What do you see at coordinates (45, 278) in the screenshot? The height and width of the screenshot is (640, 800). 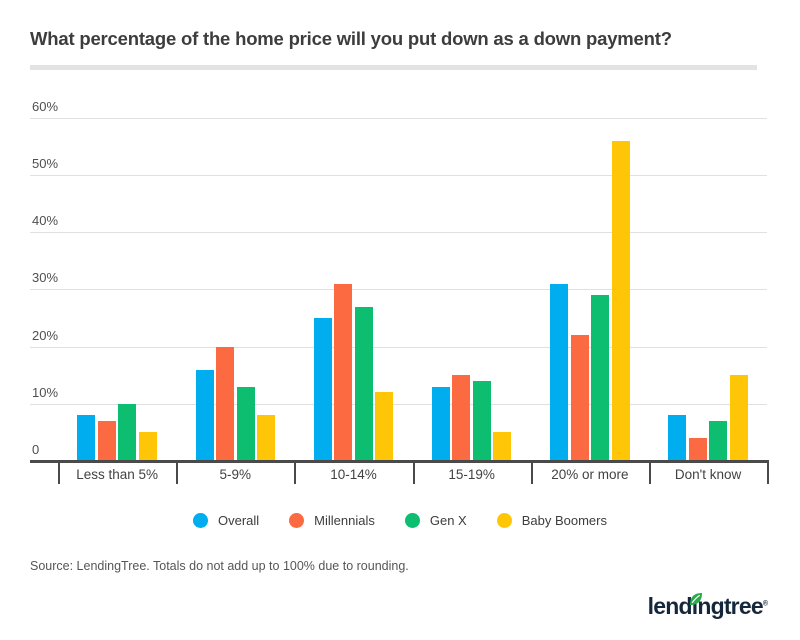 I see `y-axis-label: 30%` at bounding box center [45, 278].